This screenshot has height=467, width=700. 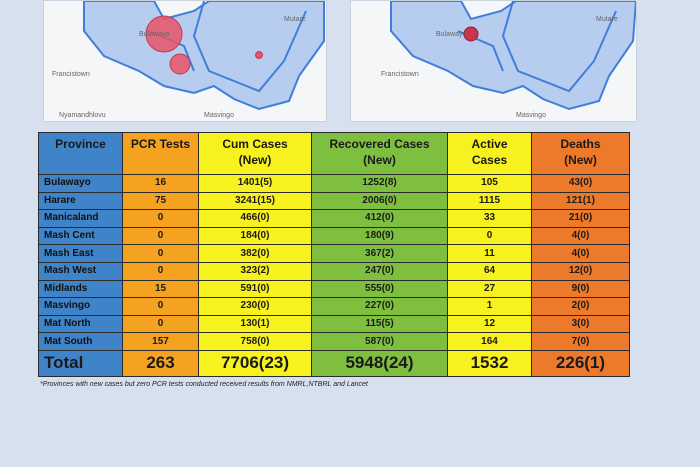 What do you see at coordinates (259, 55) in the screenshot?
I see `case-bubble-small` at bounding box center [259, 55].